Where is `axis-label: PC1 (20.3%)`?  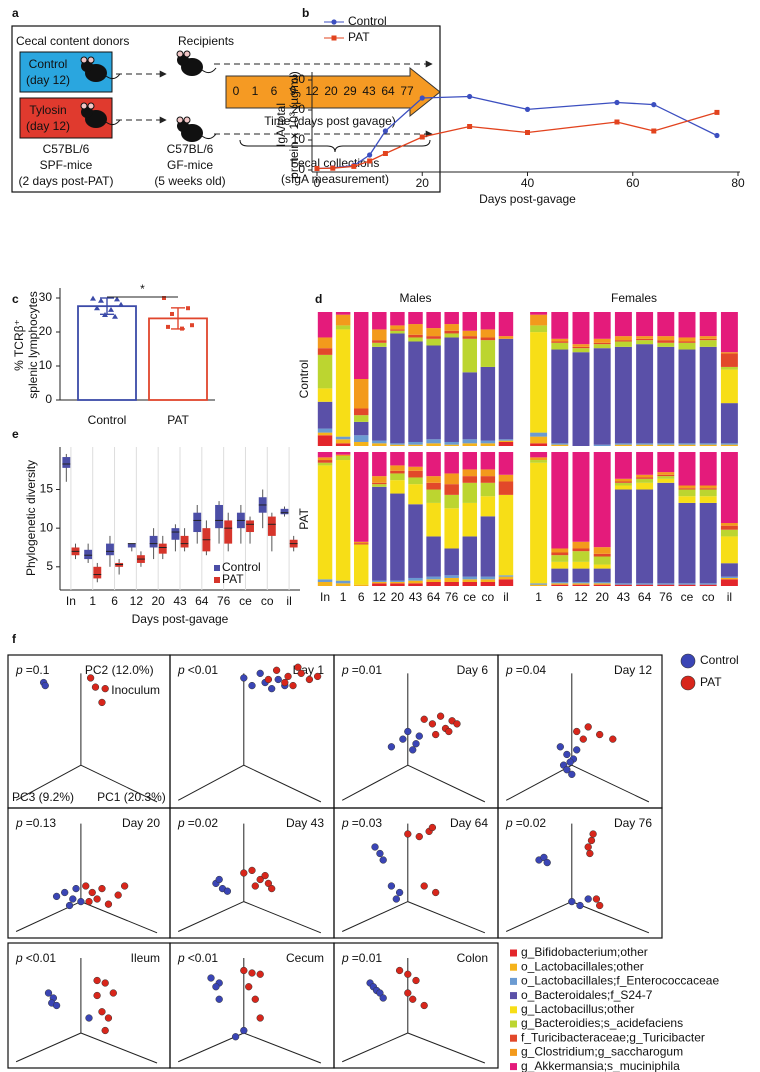
axis-label: PC1 (20.3%) is located at coordinates (131, 797).